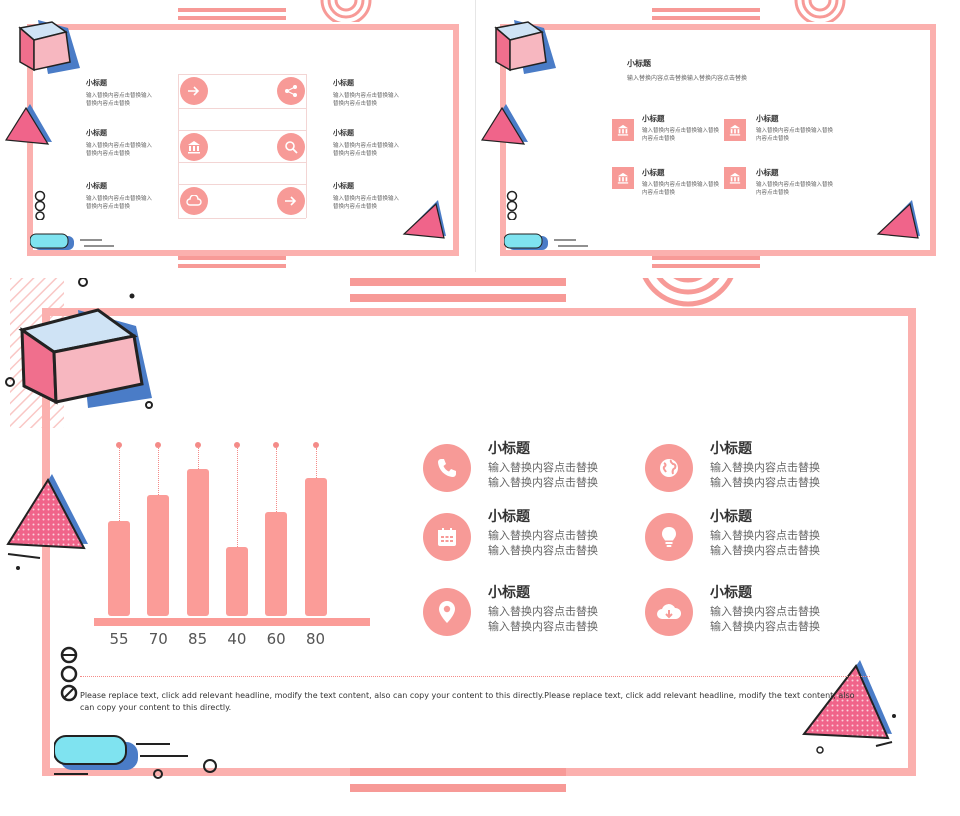  What do you see at coordinates (158, 639) in the screenshot?
I see `chart-value-label: 70` at bounding box center [158, 639].